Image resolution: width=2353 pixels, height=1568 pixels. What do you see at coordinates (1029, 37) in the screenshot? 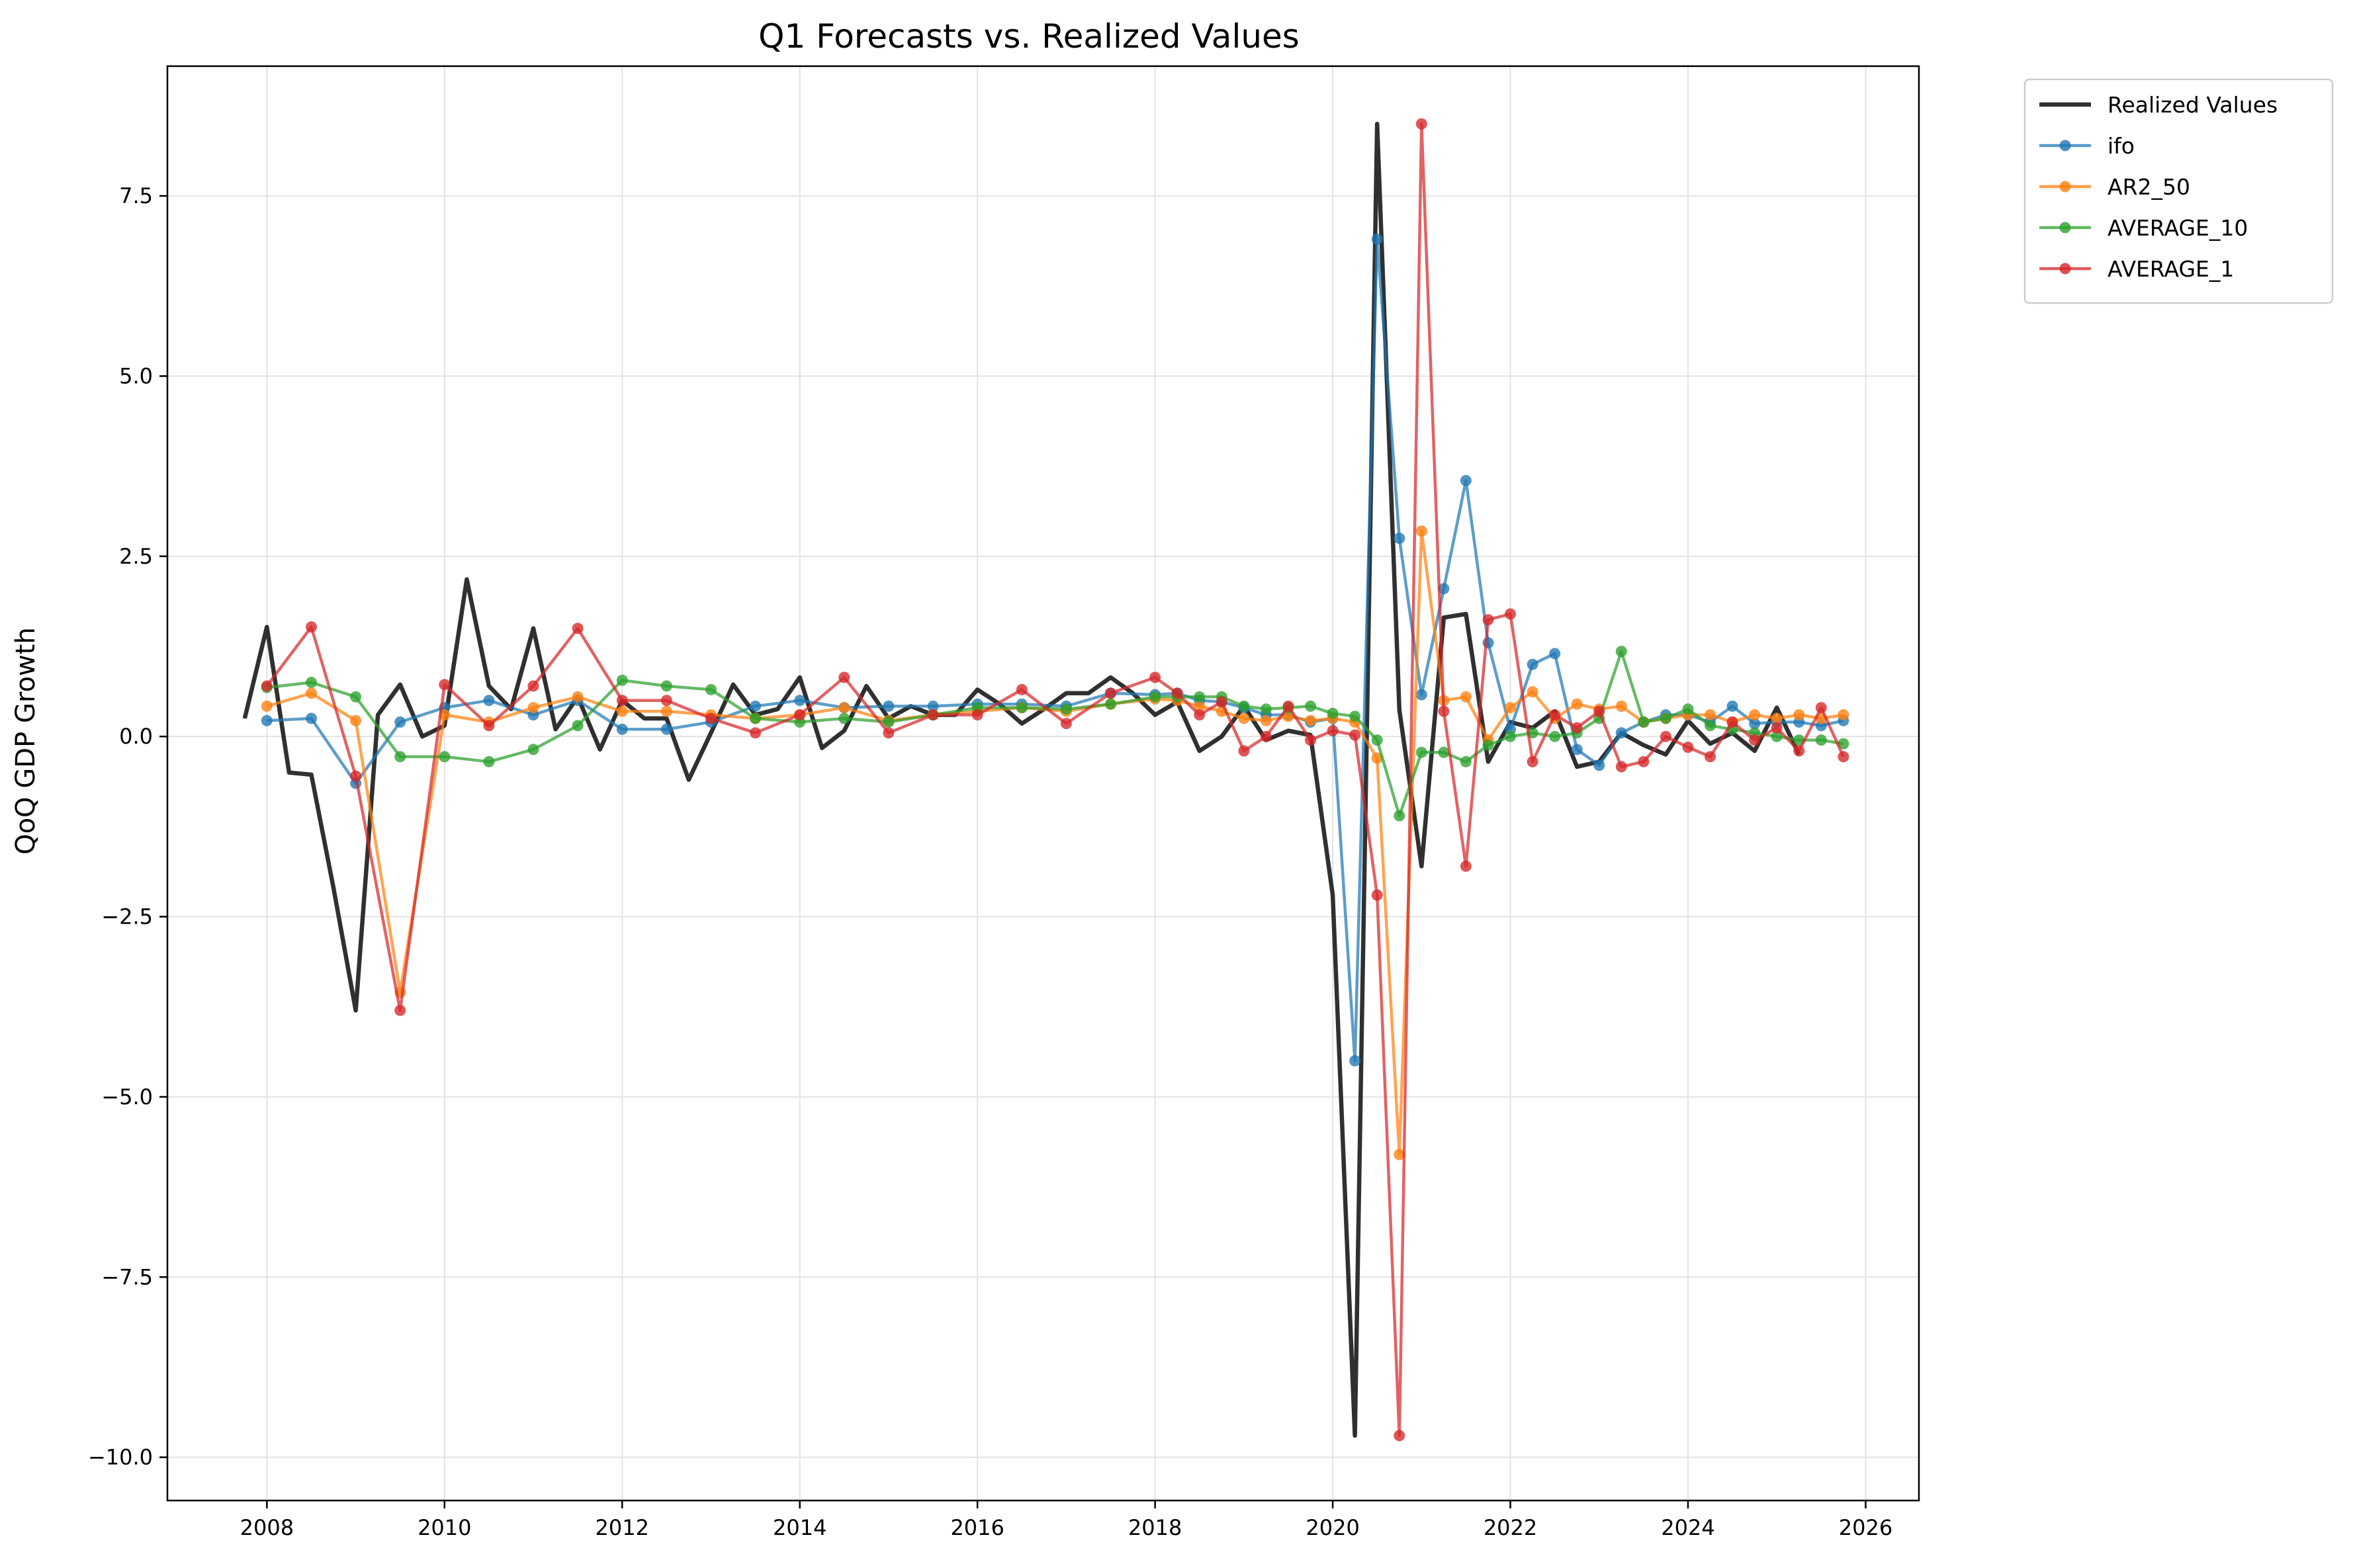
I see `chart-title: Q1 Forecasts vs. Realized Values` at bounding box center [1029, 37].